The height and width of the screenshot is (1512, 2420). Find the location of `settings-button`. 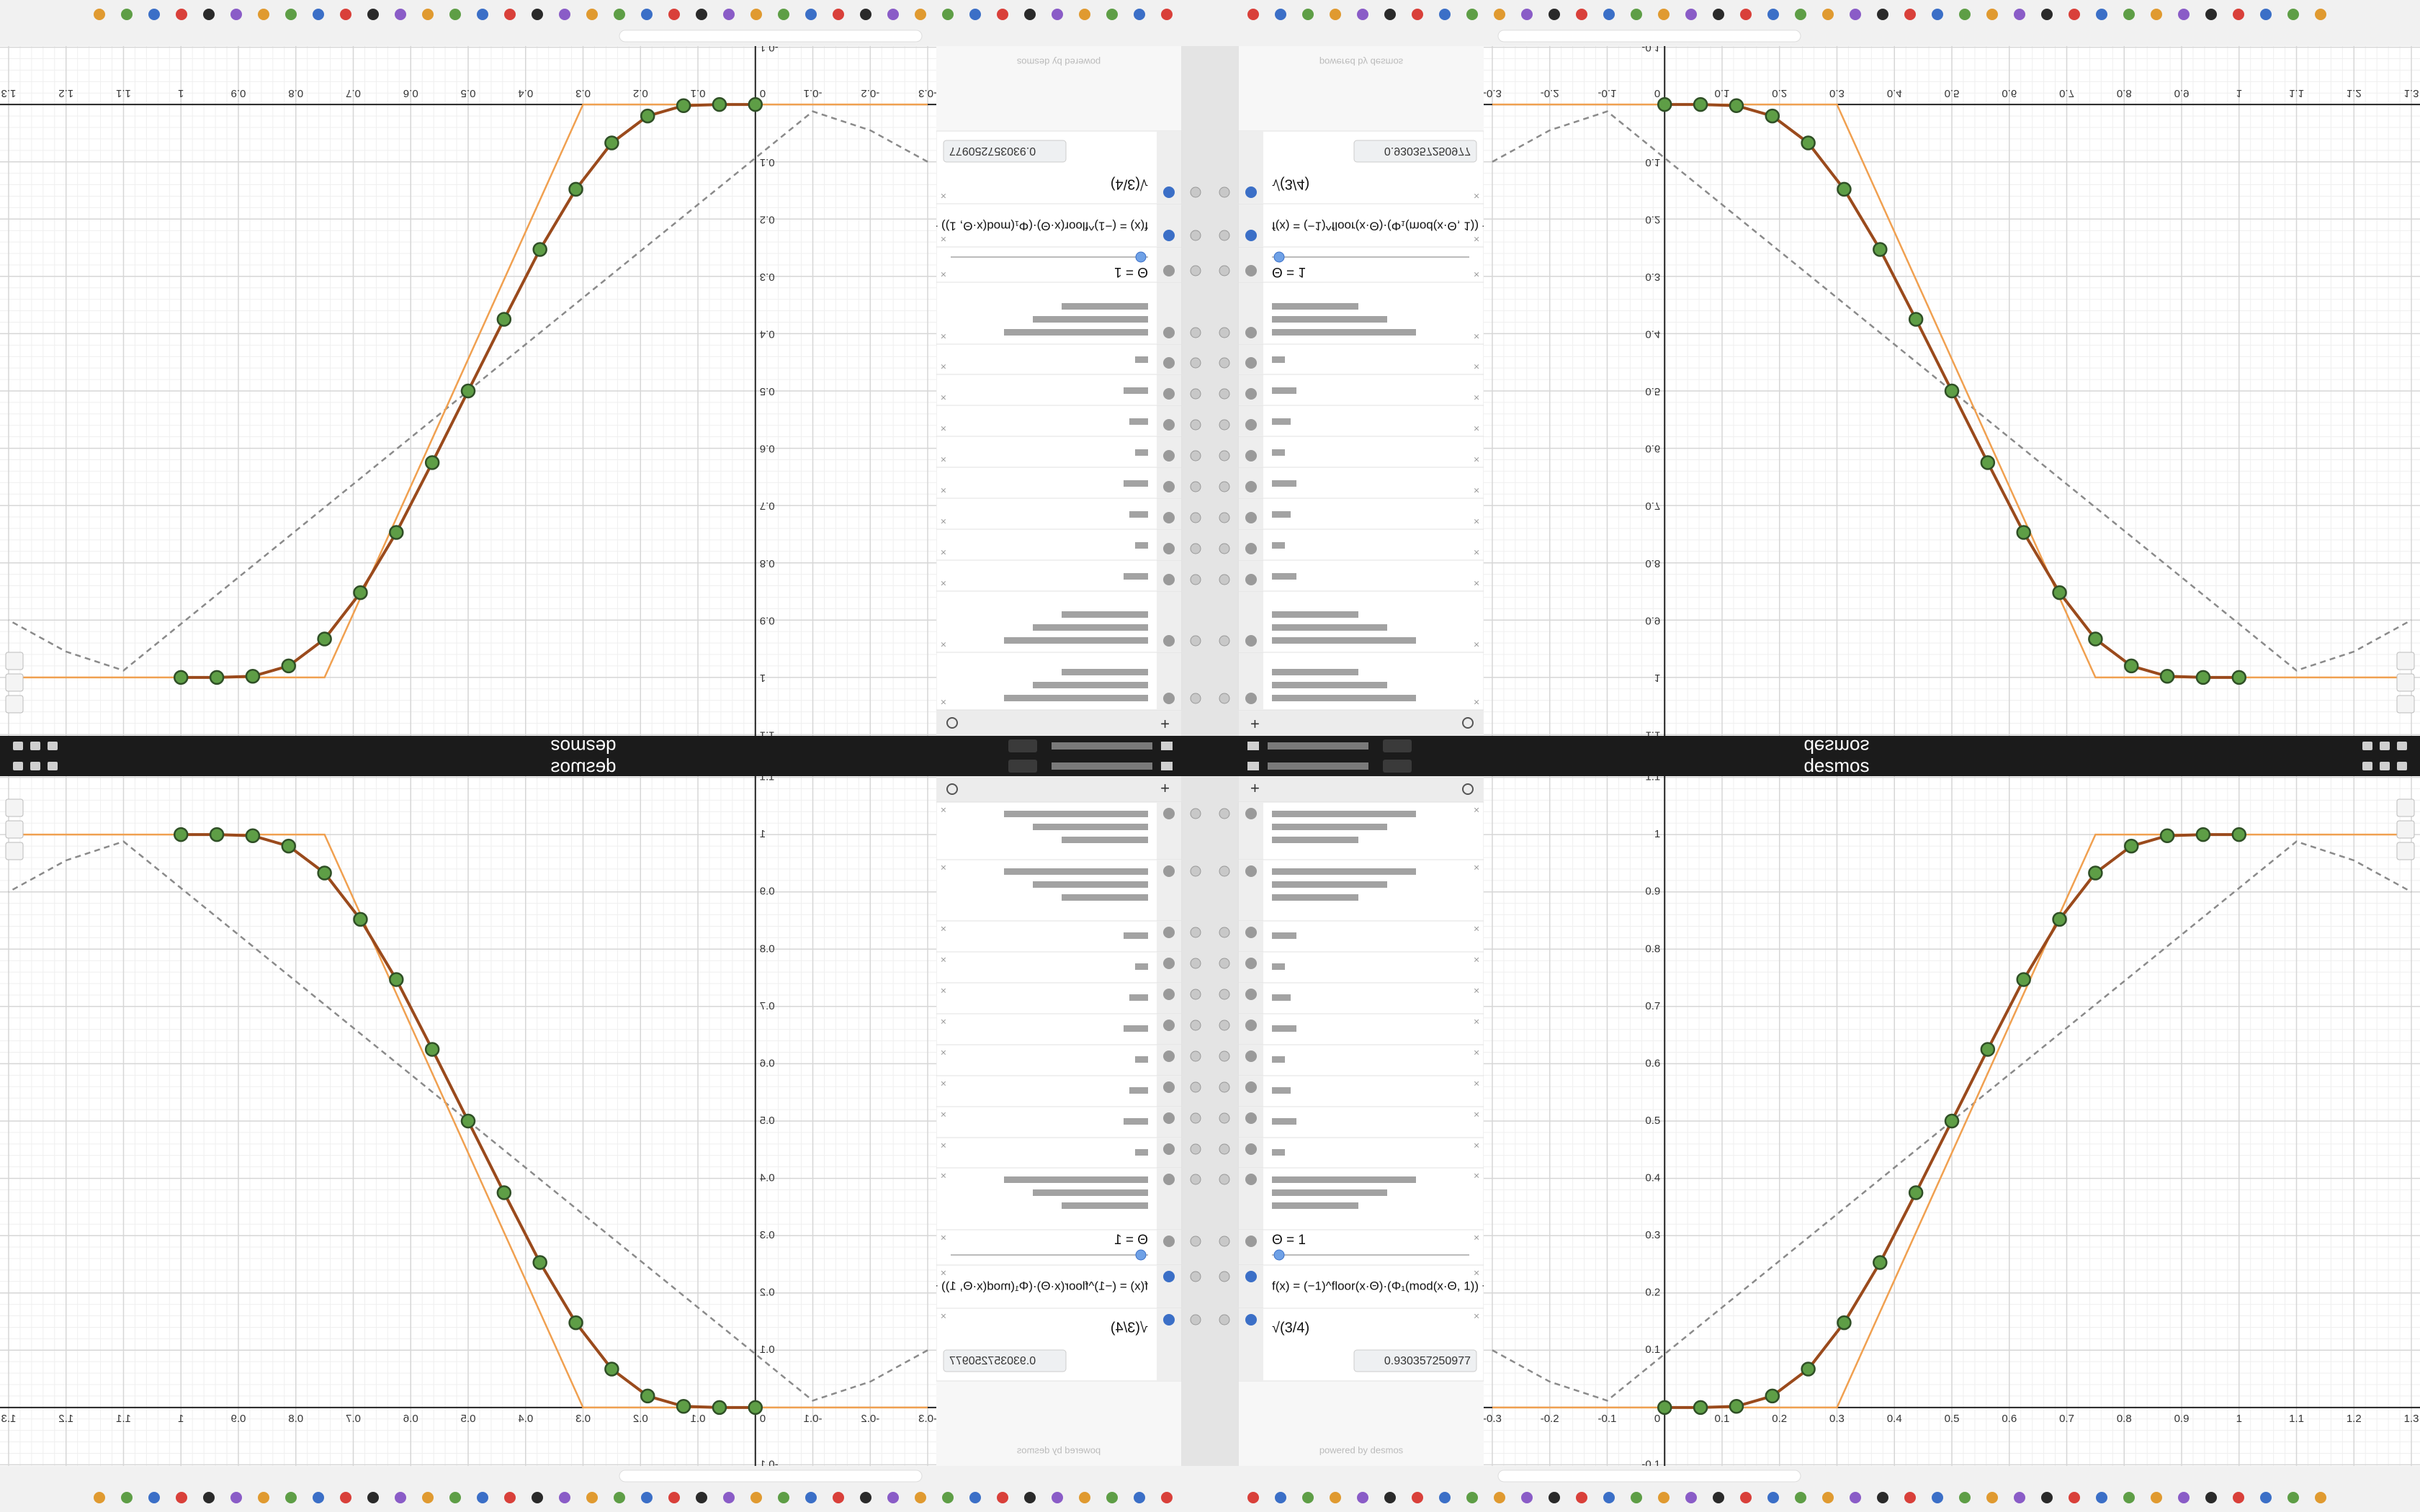

settings-button is located at coordinates (1468, 789).